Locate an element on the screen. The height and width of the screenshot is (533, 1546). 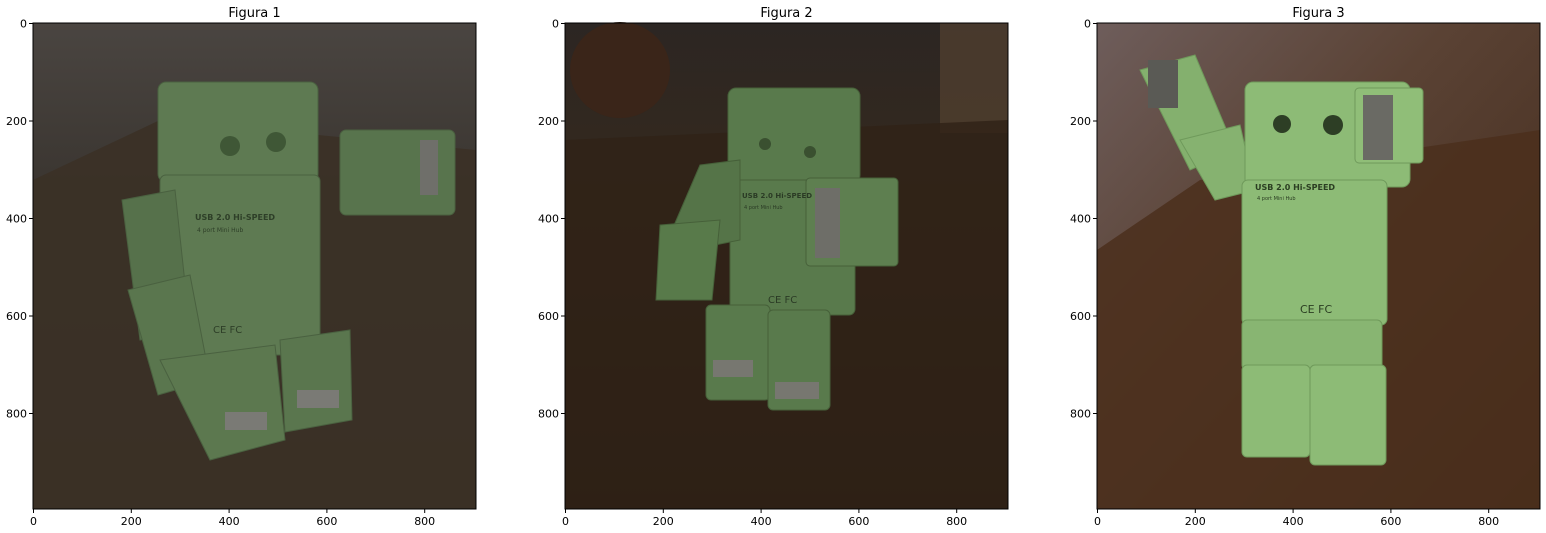
panel-title: Figura 2 is located at coordinates (786, 13).